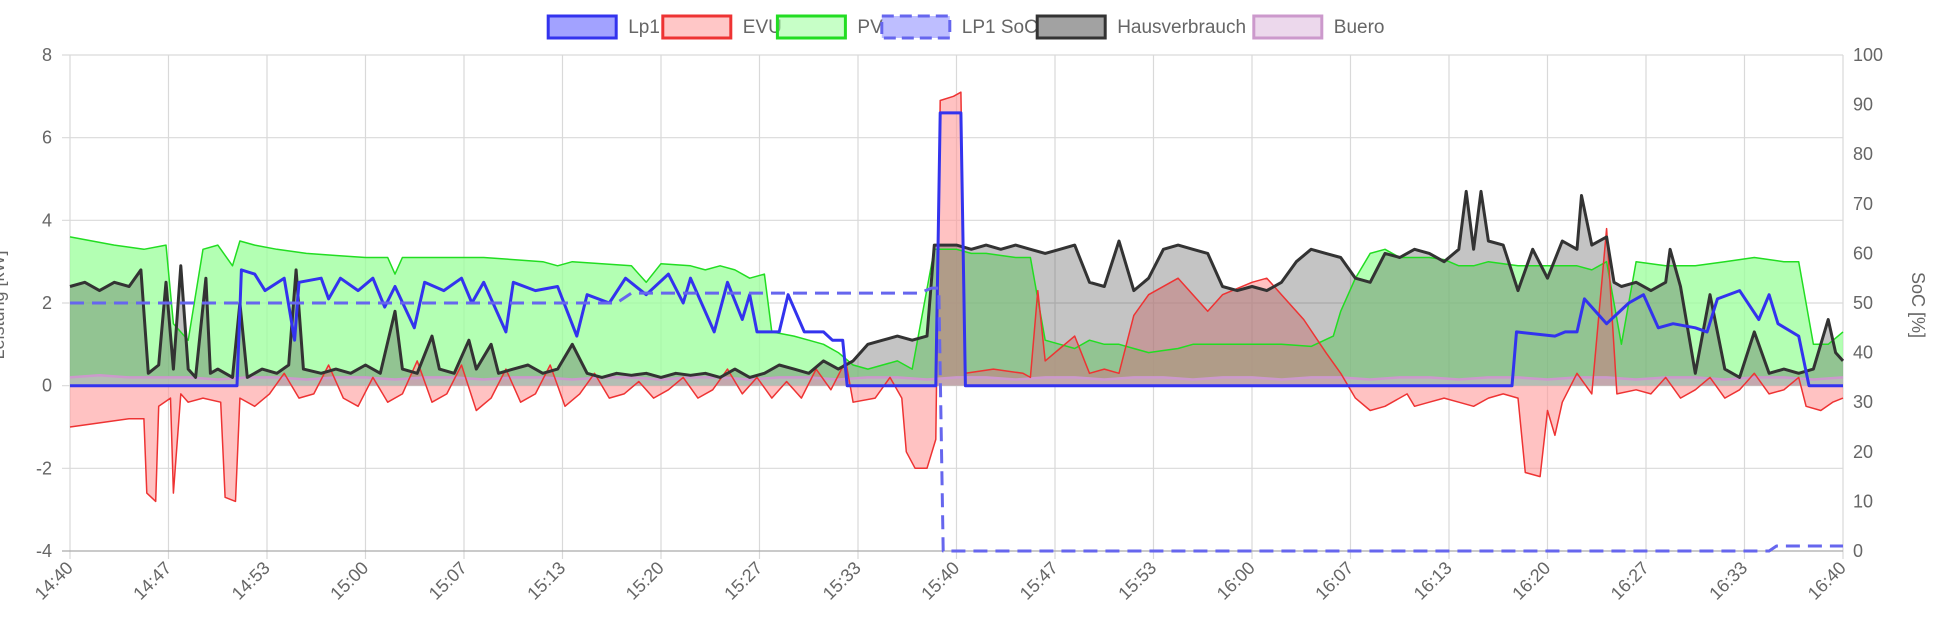  Describe the element at coordinates (1728, 581) in the screenshot. I see `x-tick-label: 16:33` at that location.